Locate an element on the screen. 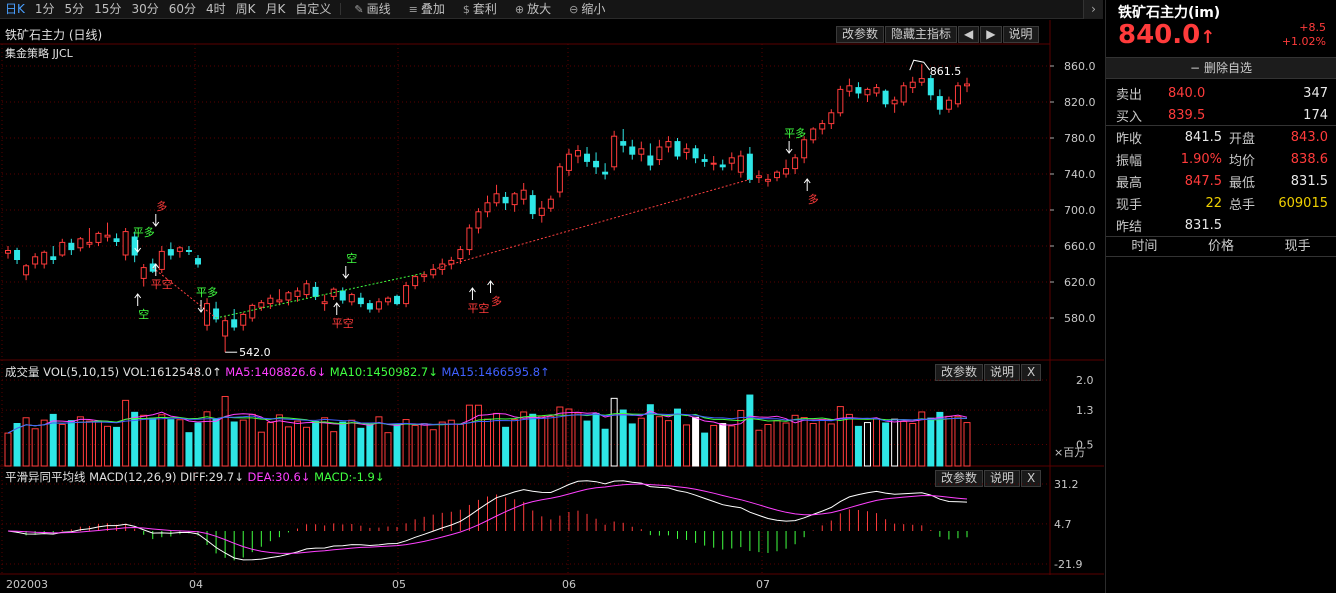 This screenshot has width=1336, height=593. total-vol-value: 609015 is located at coordinates (1303, 203).